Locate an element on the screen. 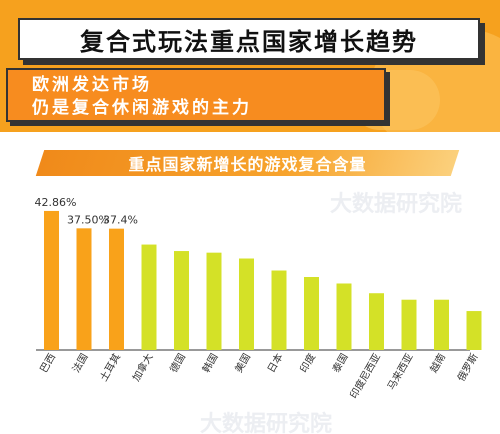  tick-label-1: 法国 is located at coordinates (79, 363).